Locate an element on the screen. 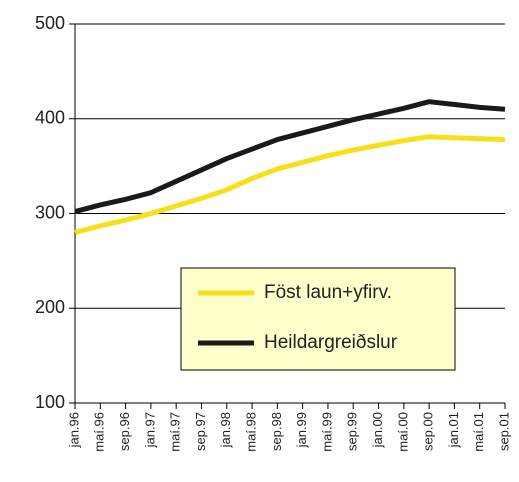 This screenshot has height=482, width=519. x-tick-label: jan.98 is located at coordinates (225, 430).